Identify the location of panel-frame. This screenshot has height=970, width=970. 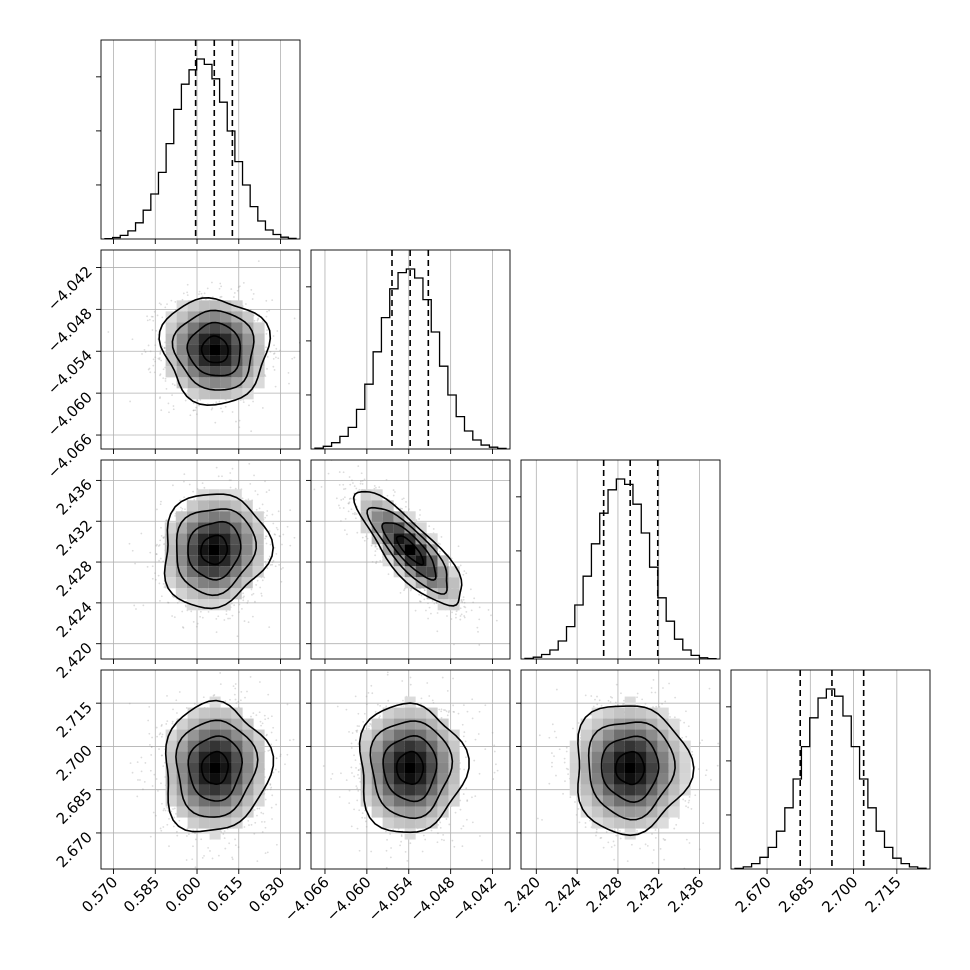
(200, 349).